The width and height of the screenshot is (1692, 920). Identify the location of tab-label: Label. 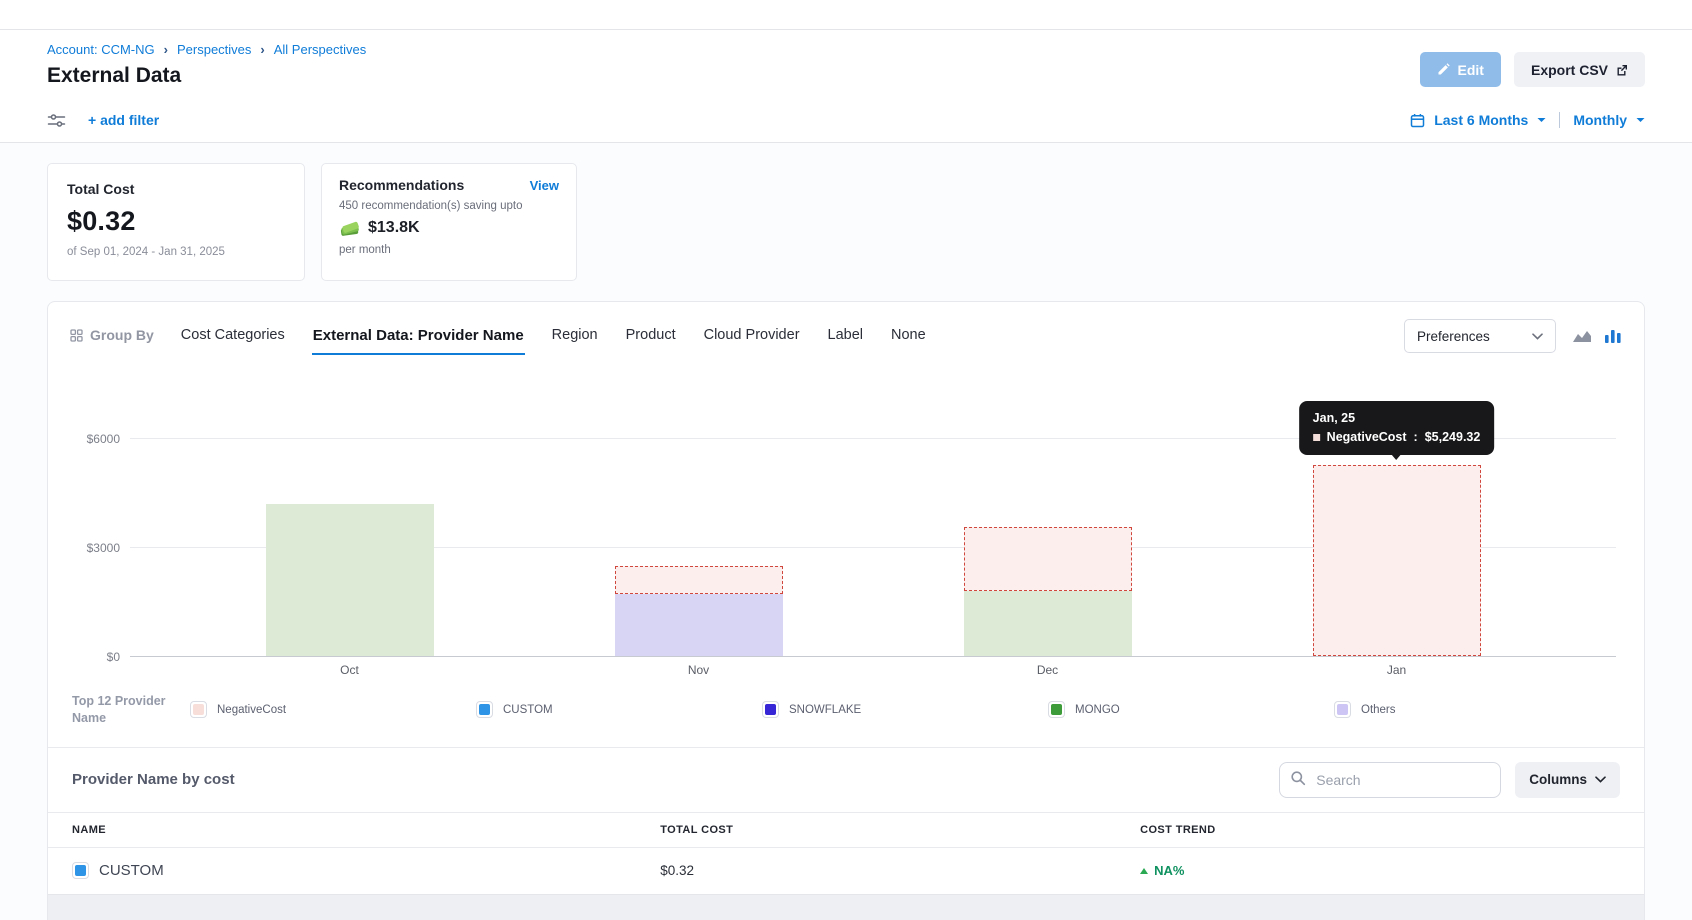
(845, 335).